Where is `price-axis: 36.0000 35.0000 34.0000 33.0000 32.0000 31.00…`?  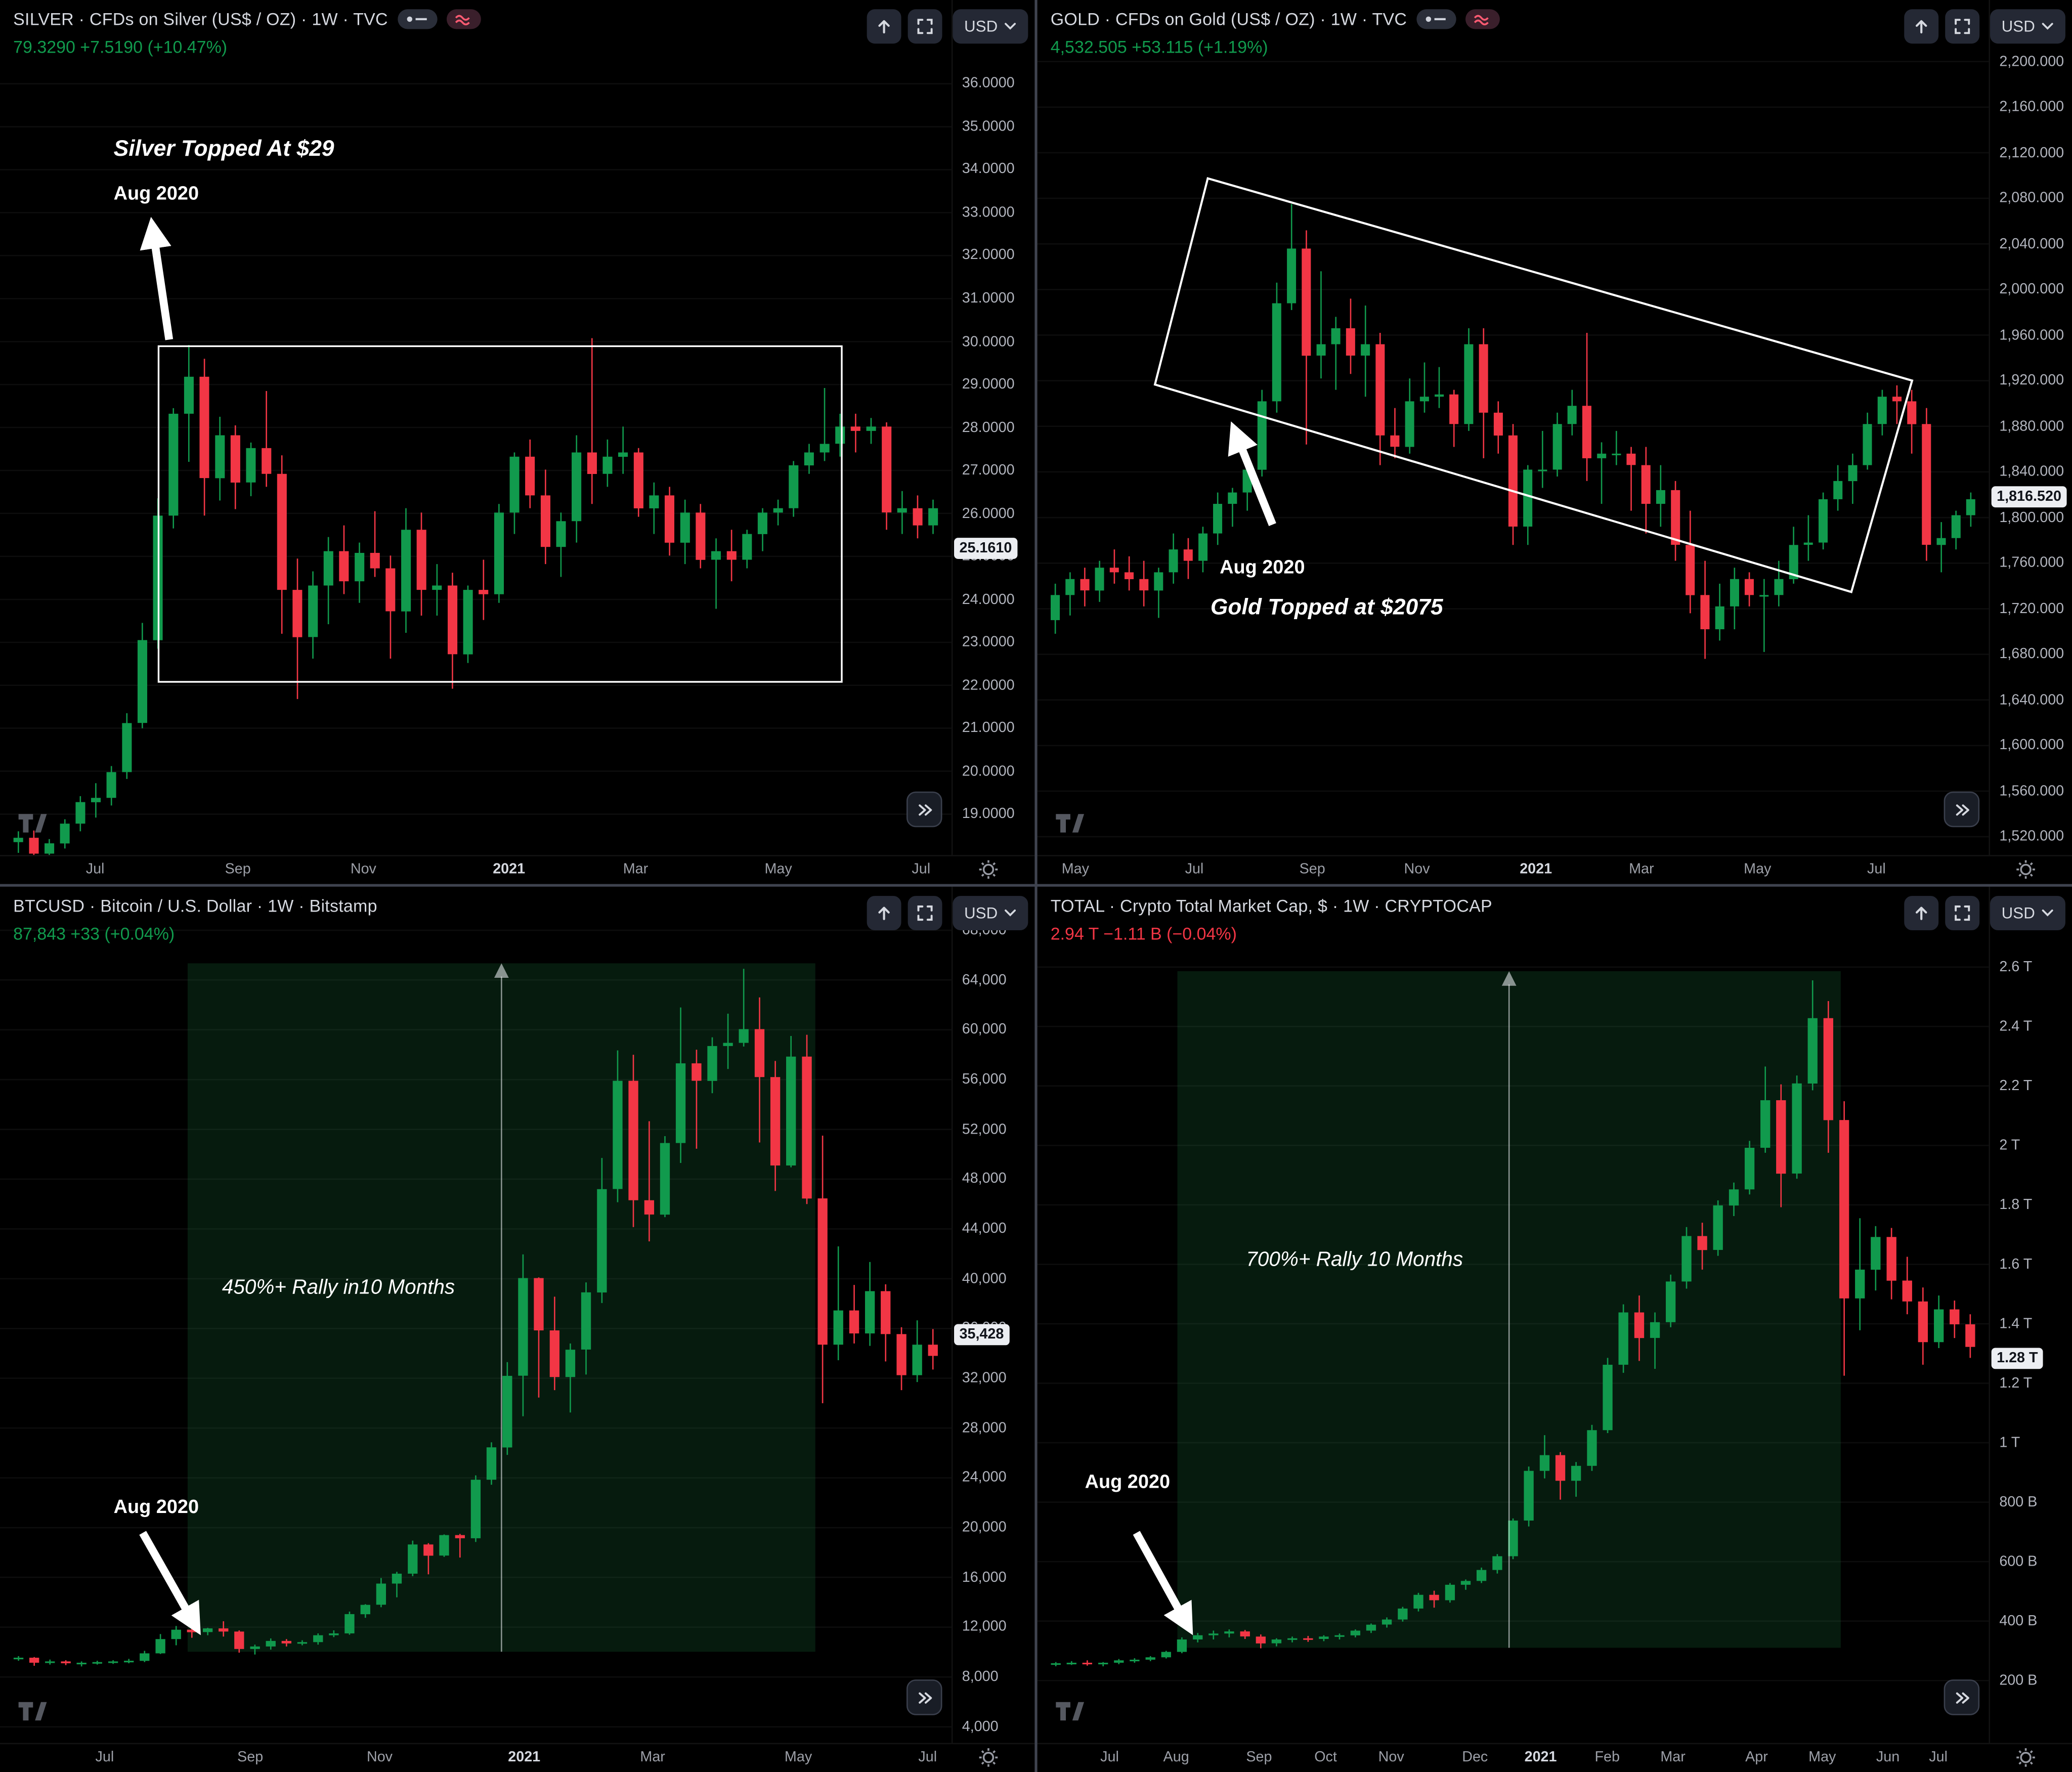
price-axis: 36.0000 35.0000 34.0000 33.0000 32.0000 31.00… is located at coordinates (993, 428).